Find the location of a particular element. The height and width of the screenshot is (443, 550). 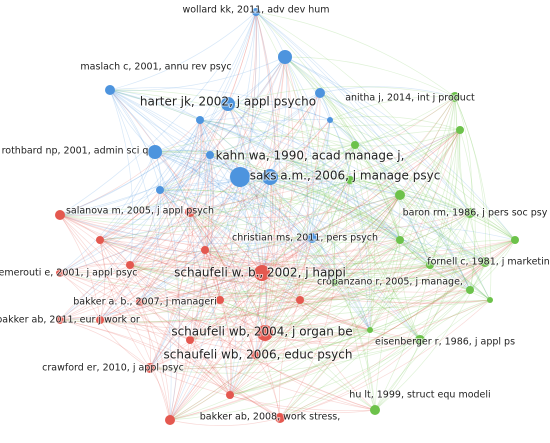

node-label: hu lt, 1999, struct equ modeli is located at coordinates (419, 395).